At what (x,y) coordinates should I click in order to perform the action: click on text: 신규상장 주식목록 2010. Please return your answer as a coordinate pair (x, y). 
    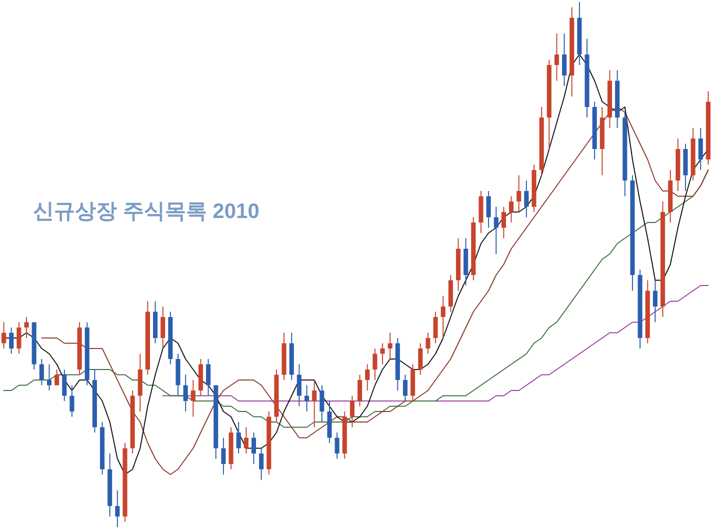
    Looking at the image, I should click on (146, 211).